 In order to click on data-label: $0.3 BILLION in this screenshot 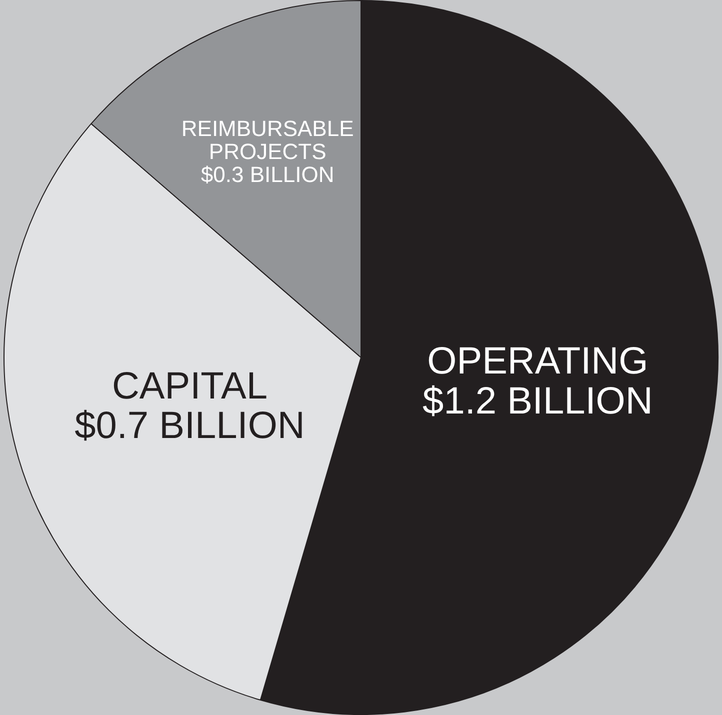, I will do `click(267, 175)`.